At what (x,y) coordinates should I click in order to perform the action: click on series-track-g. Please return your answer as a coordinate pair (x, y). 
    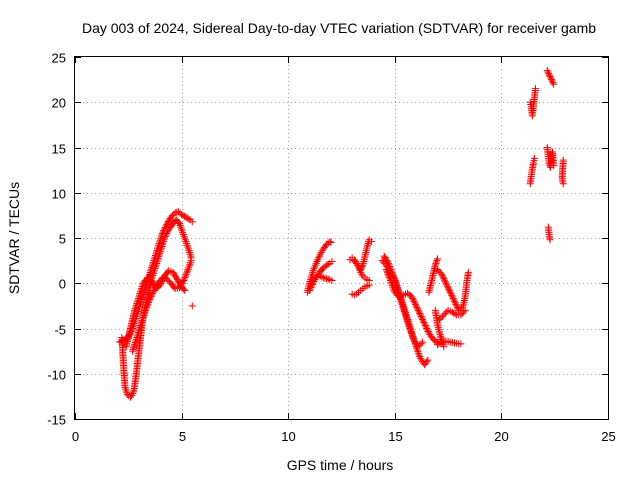
    Looking at the image, I should click on (322, 278).